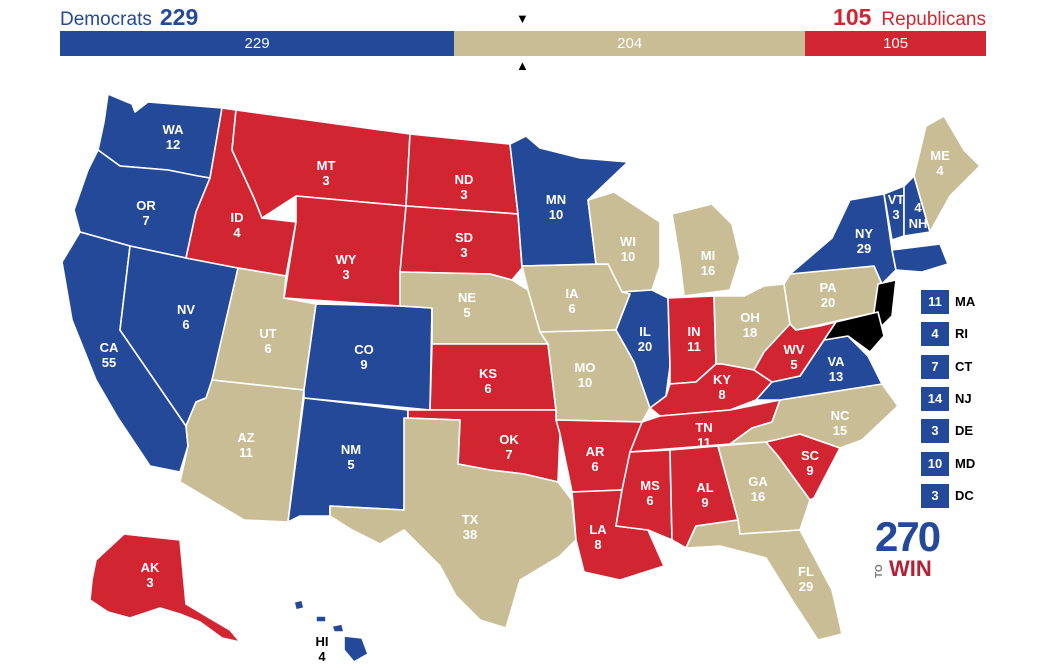  What do you see at coordinates (964, 366) in the screenshot?
I see `small-state-label-ct: CT` at bounding box center [964, 366].